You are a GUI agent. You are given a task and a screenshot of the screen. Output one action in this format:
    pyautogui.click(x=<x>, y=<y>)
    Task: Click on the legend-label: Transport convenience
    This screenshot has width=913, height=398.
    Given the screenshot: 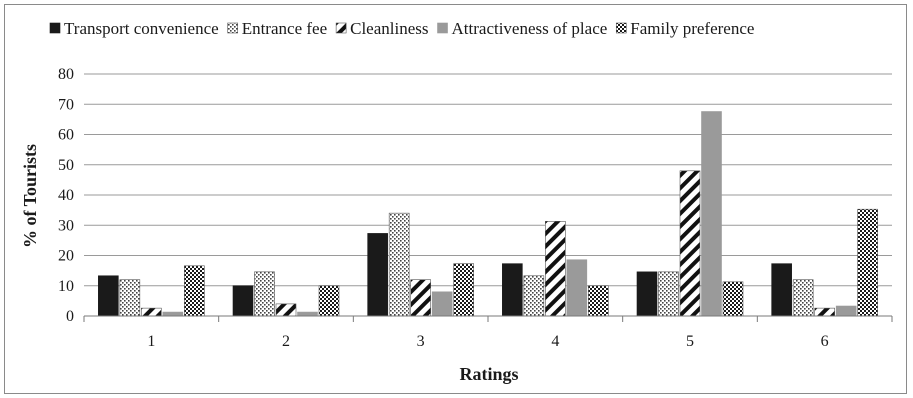 What is the action you would take?
    pyautogui.click(x=141, y=28)
    